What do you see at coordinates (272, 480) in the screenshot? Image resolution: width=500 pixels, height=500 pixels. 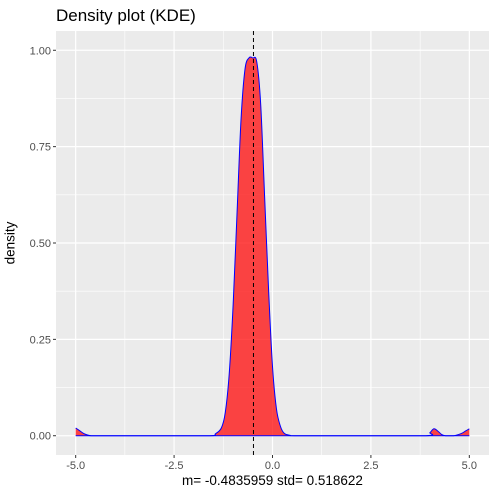 I see `x-axis-label: m= -0.4835959 std= 0.518622` at bounding box center [272, 480].